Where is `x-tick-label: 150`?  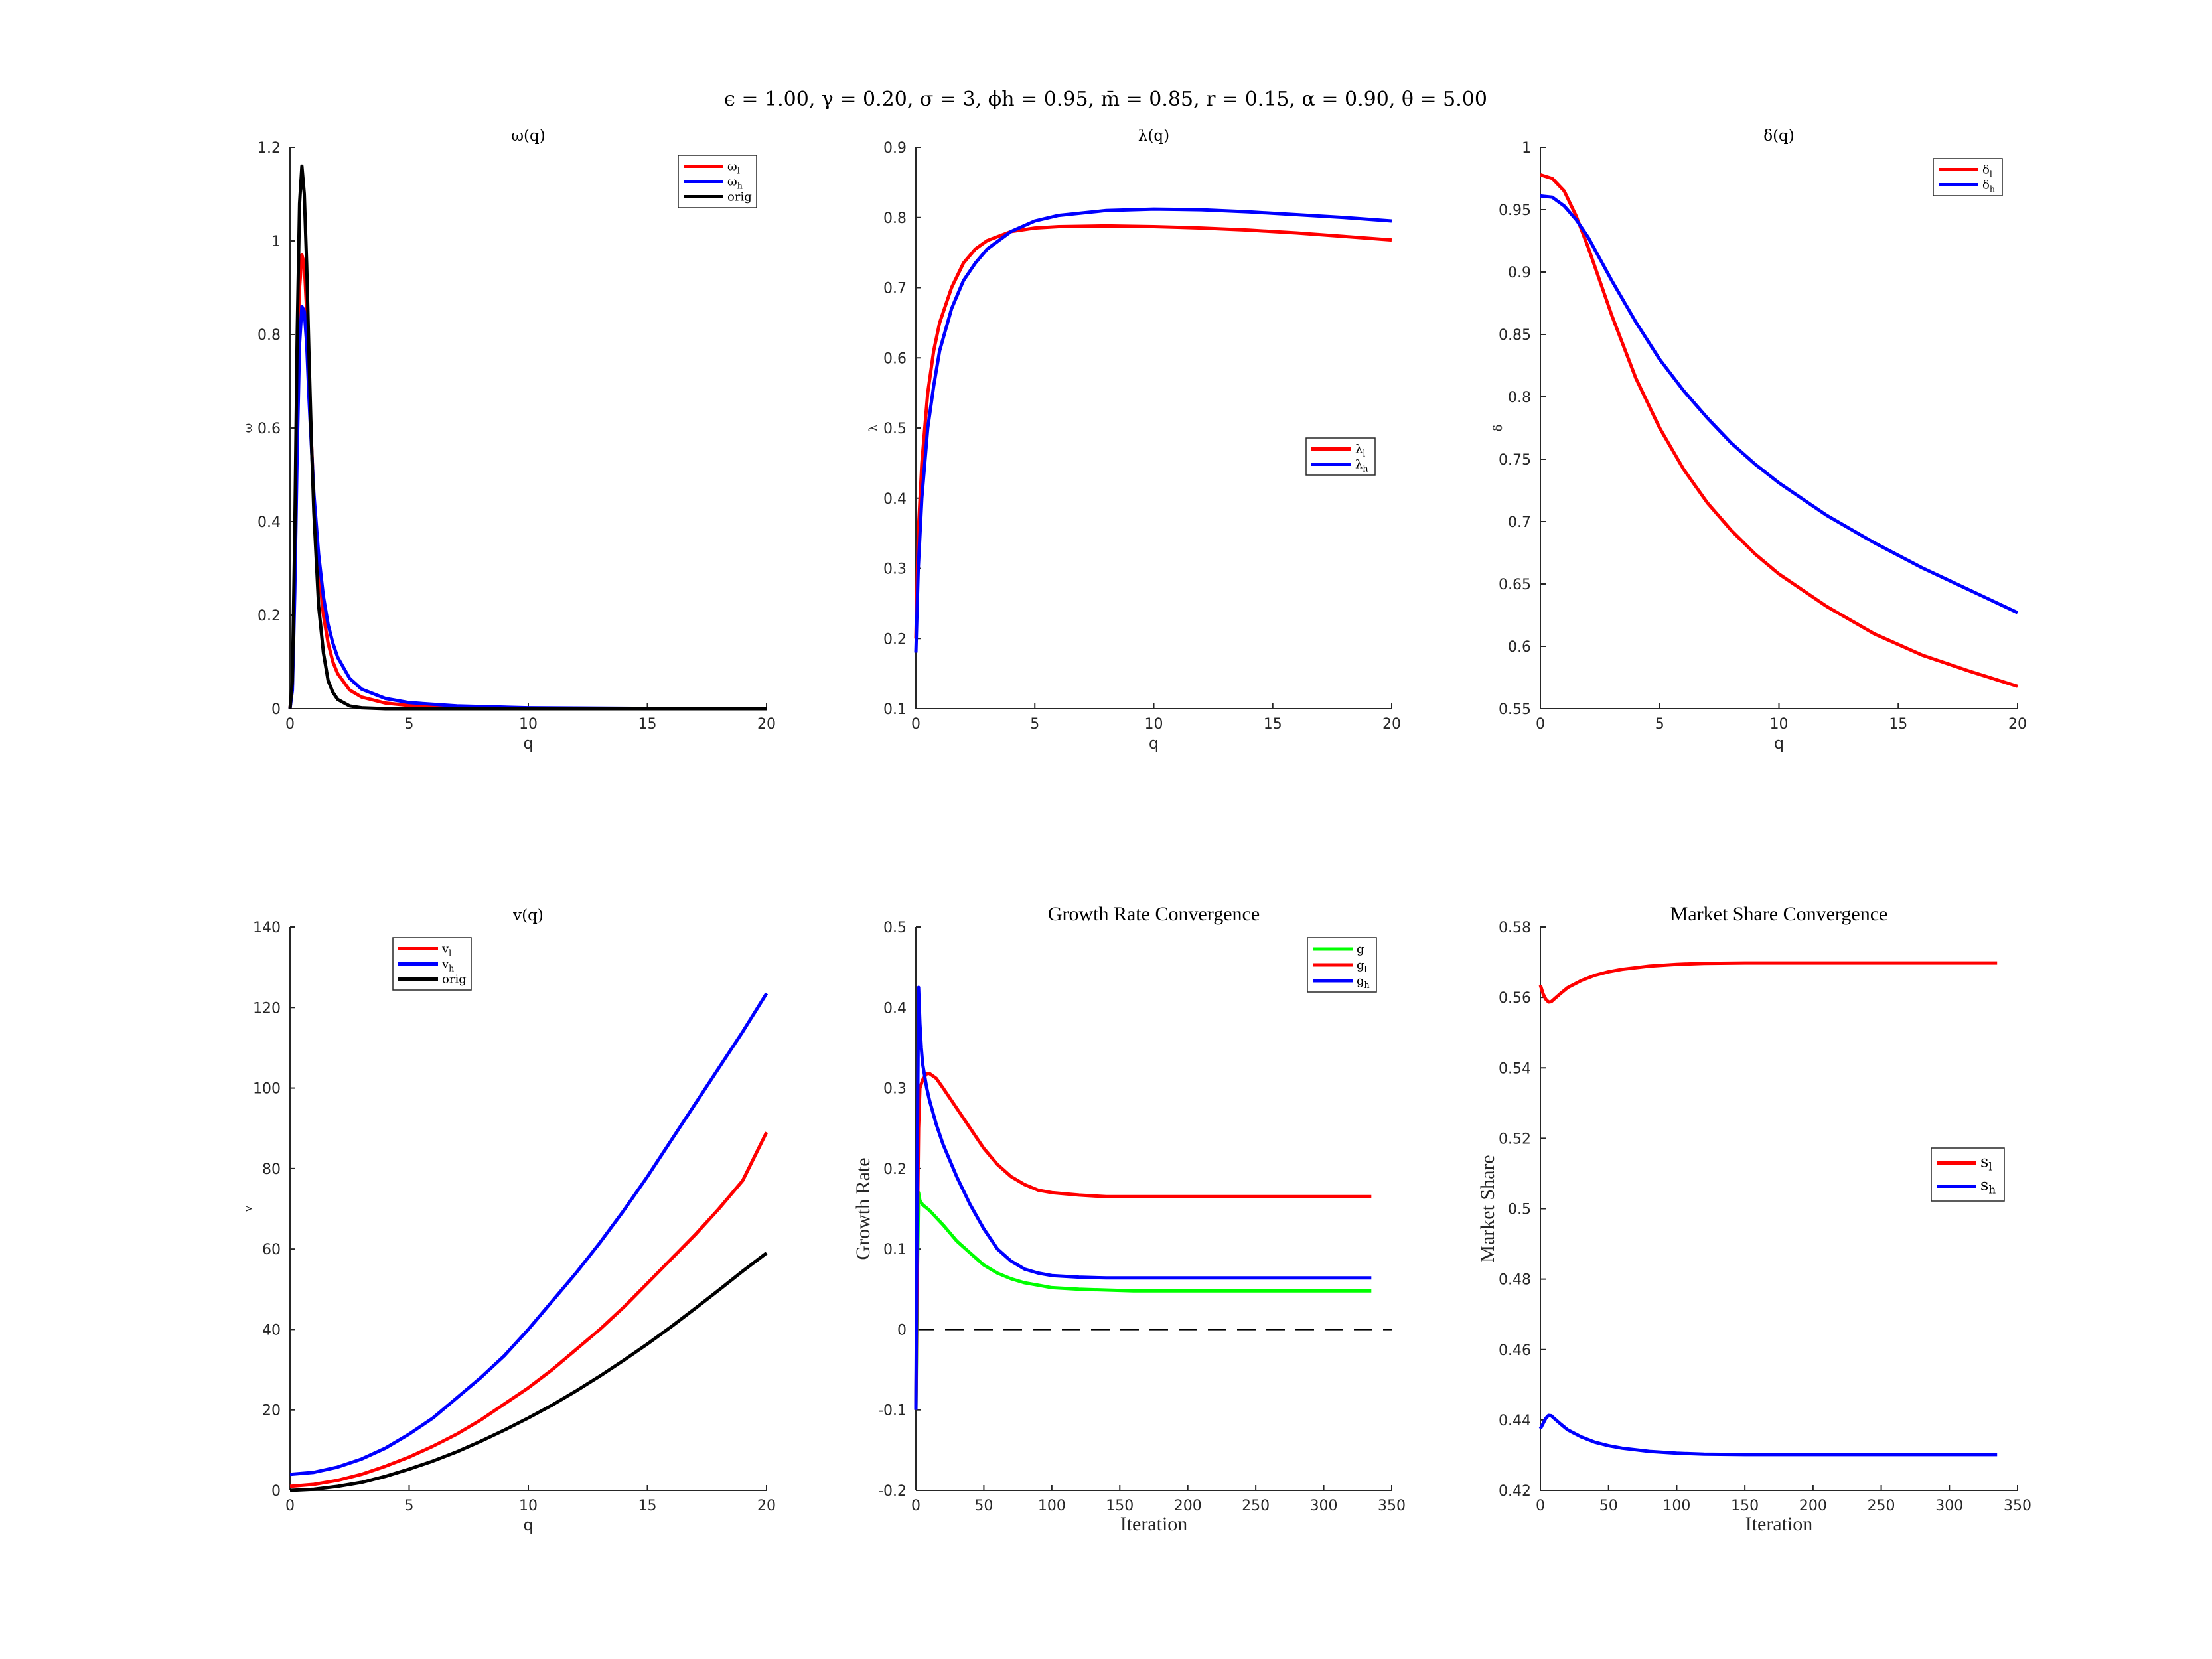 x-tick-label: 150 is located at coordinates (1745, 1506).